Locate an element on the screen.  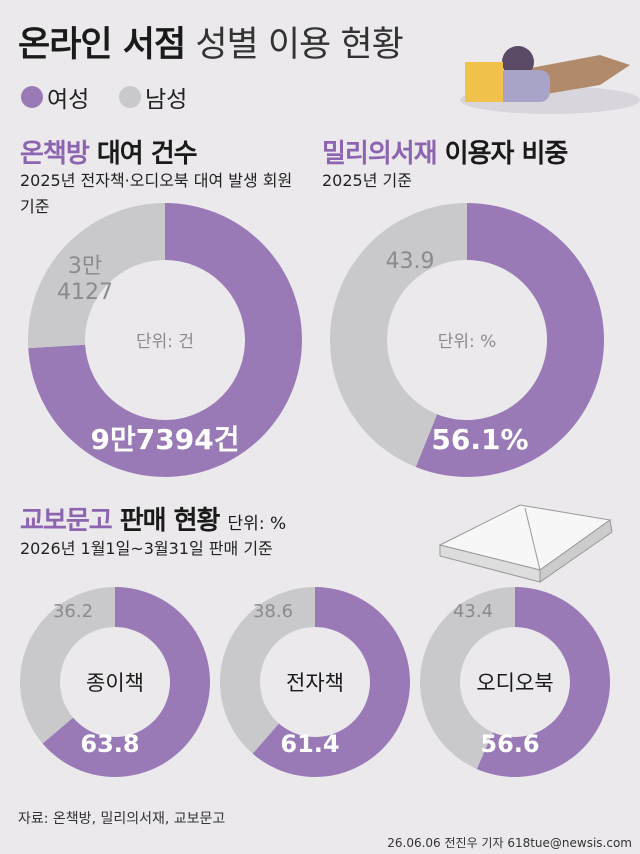
center-label: 단위: 건 is located at coordinates (165, 342).